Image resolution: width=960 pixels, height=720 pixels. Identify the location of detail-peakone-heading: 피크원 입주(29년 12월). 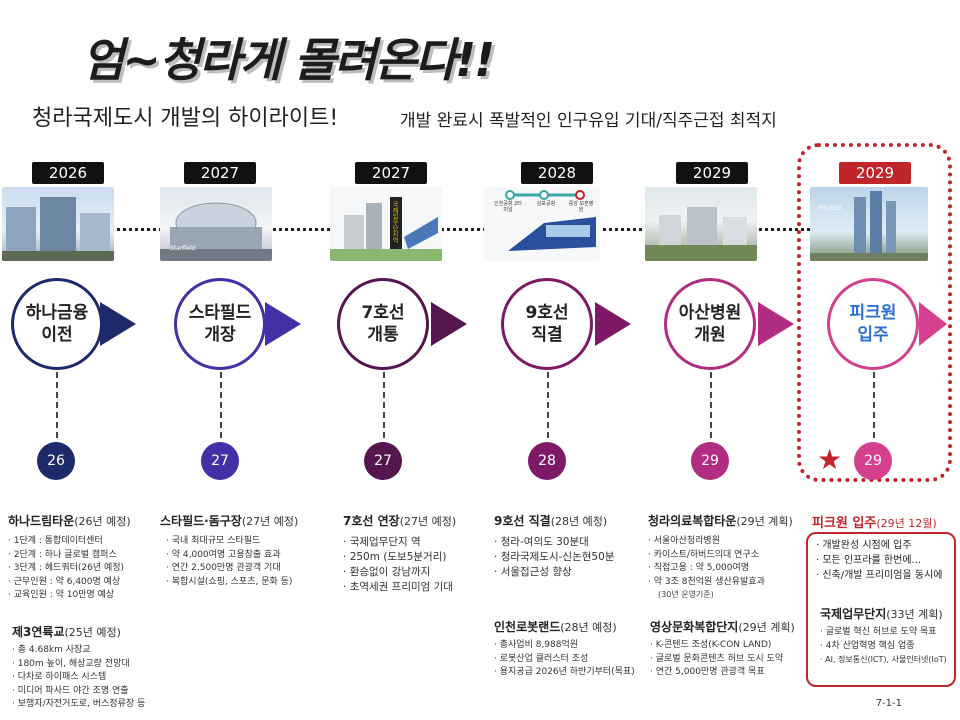
(874, 523).